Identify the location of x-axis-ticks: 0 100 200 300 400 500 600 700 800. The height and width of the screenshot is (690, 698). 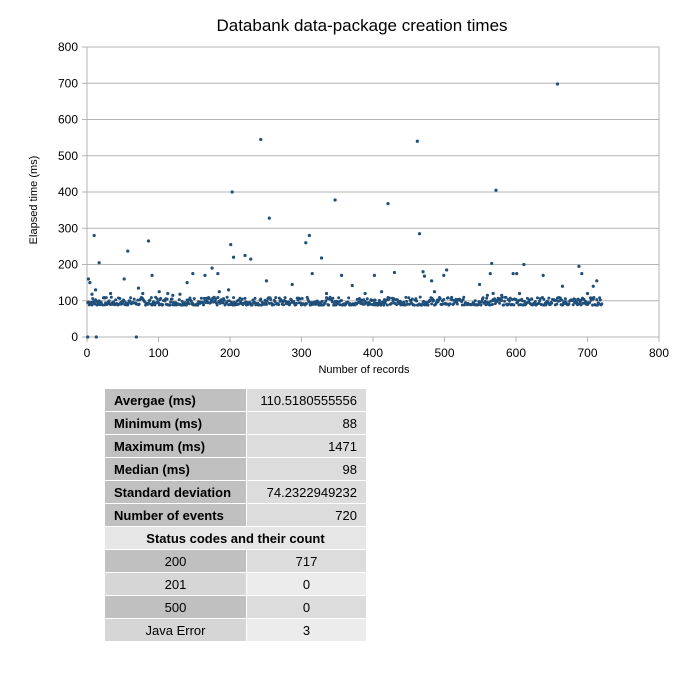
(376, 348).